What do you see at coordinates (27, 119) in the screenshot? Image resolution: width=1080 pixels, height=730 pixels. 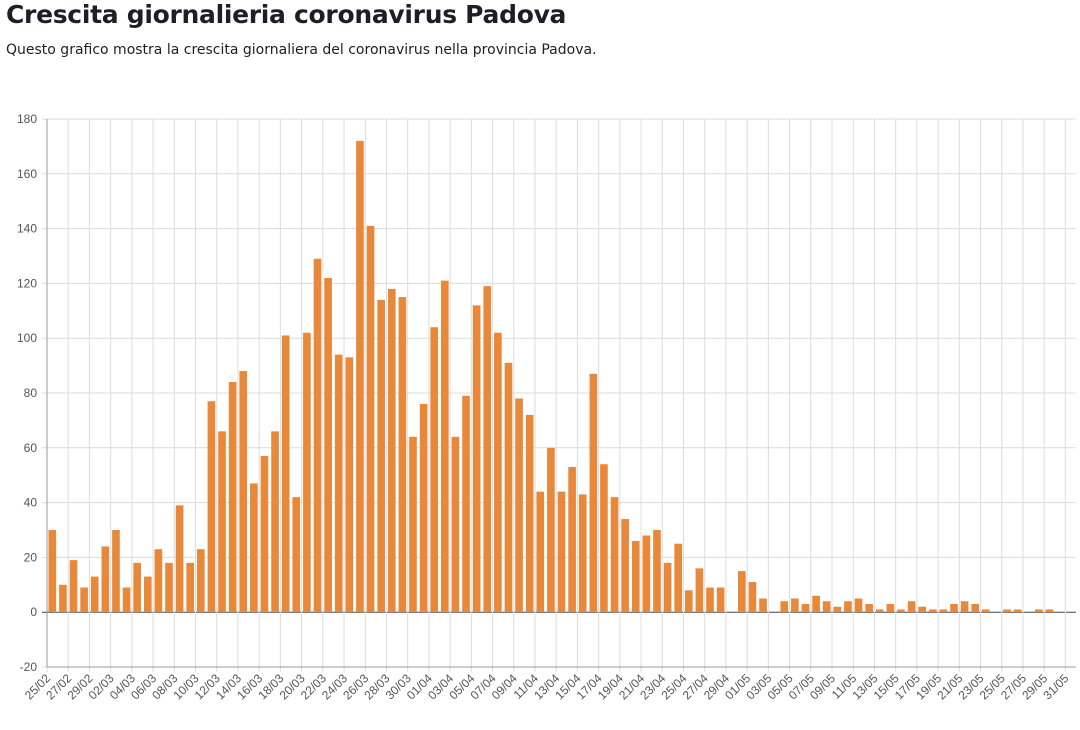 I see `y-tick-label: 180` at bounding box center [27, 119].